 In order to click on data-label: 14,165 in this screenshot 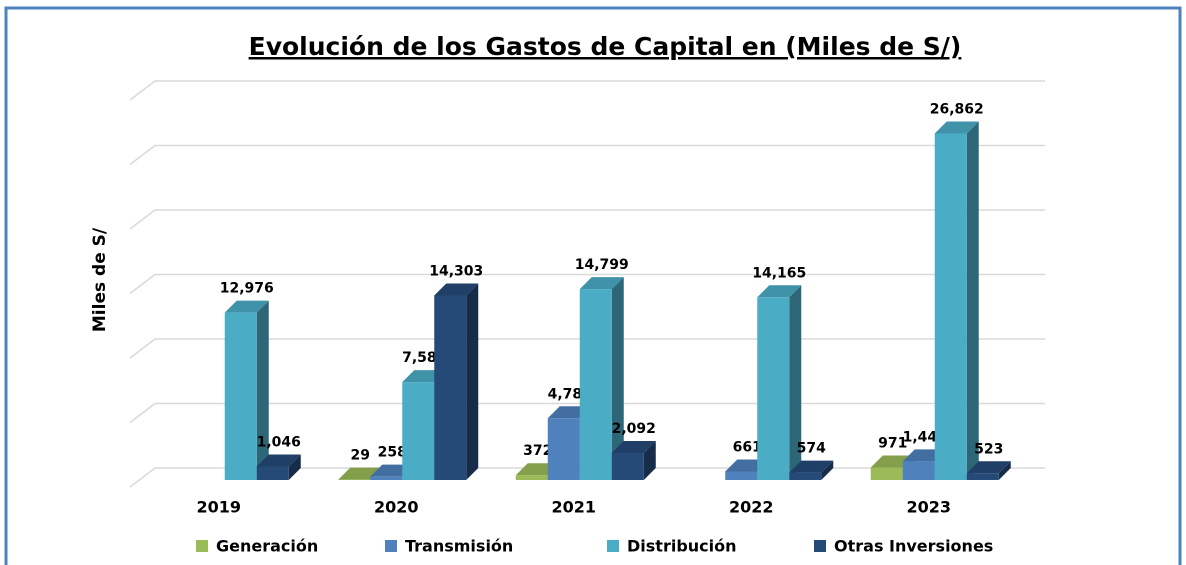, I will do `click(779, 273)`.